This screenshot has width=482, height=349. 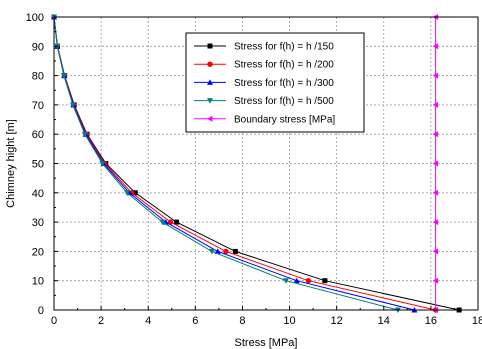 I want to click on x-tick-label: 16, so click(x=431, y=321).